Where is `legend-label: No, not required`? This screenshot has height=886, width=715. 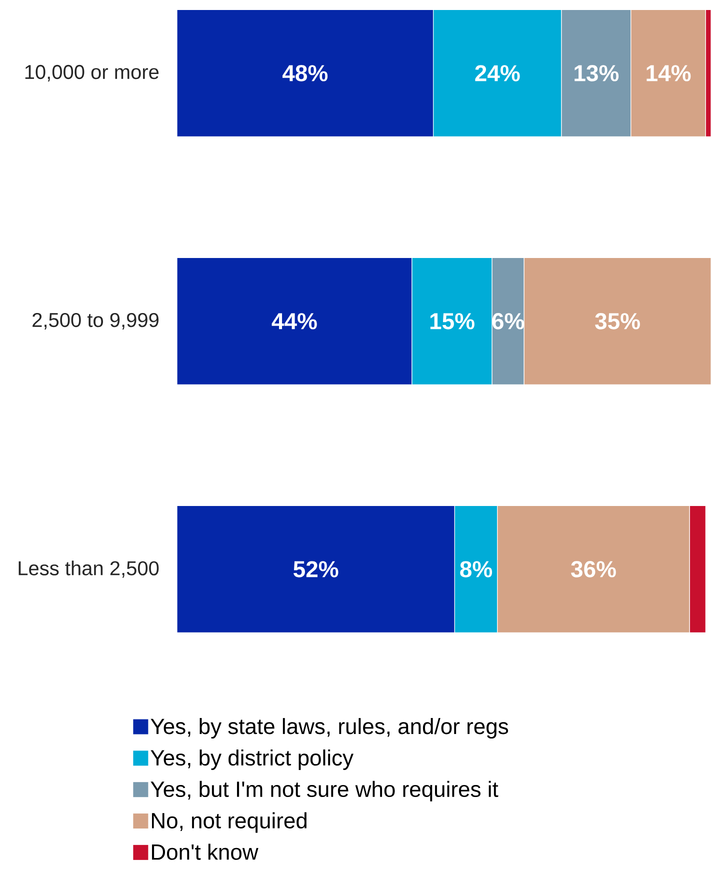 legend-label: No, not required is located at coordinates (229, 822).